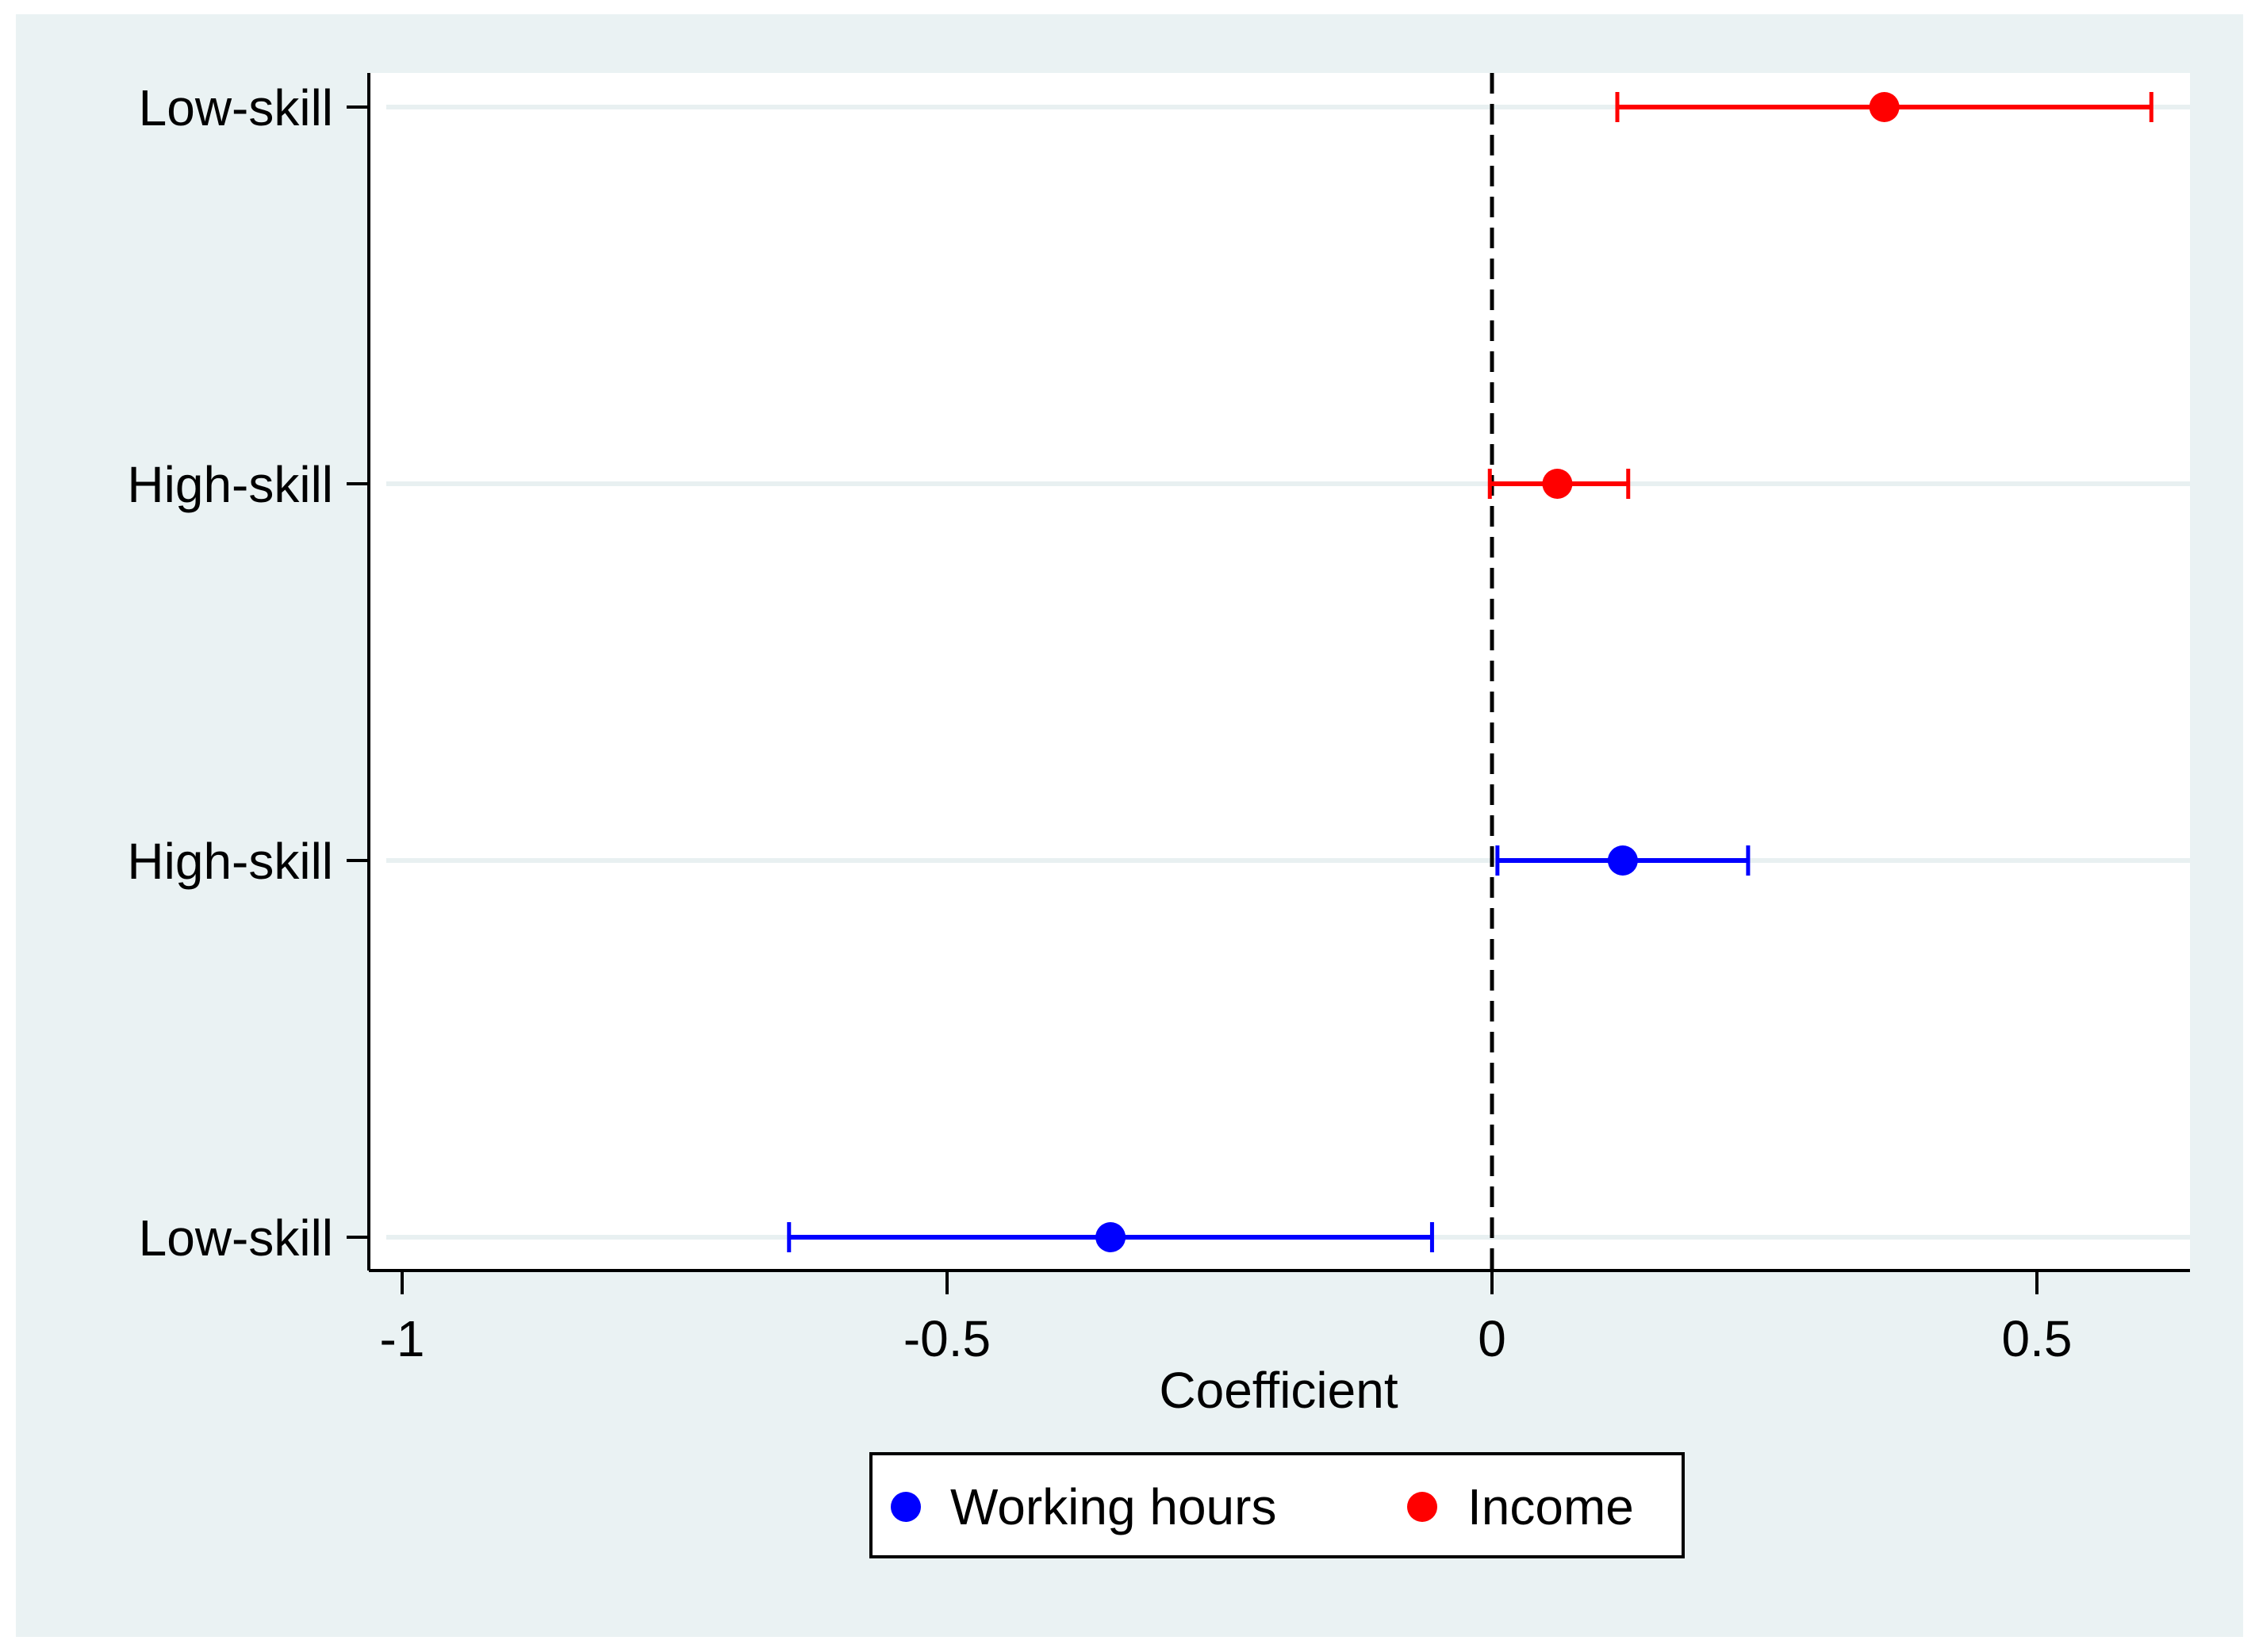  I want to click on legend-label-working-hours: Working hours, so click(1113, 1506).